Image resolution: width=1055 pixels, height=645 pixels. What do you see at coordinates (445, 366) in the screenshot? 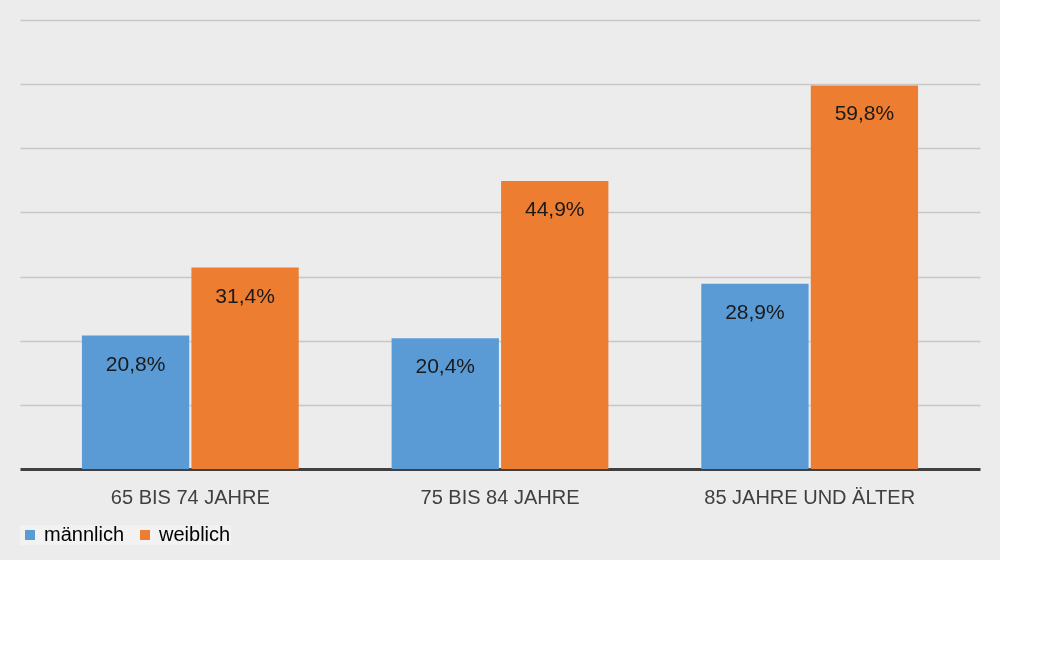
I see `data-label: 20,4%` at bounding box center [445, 366].